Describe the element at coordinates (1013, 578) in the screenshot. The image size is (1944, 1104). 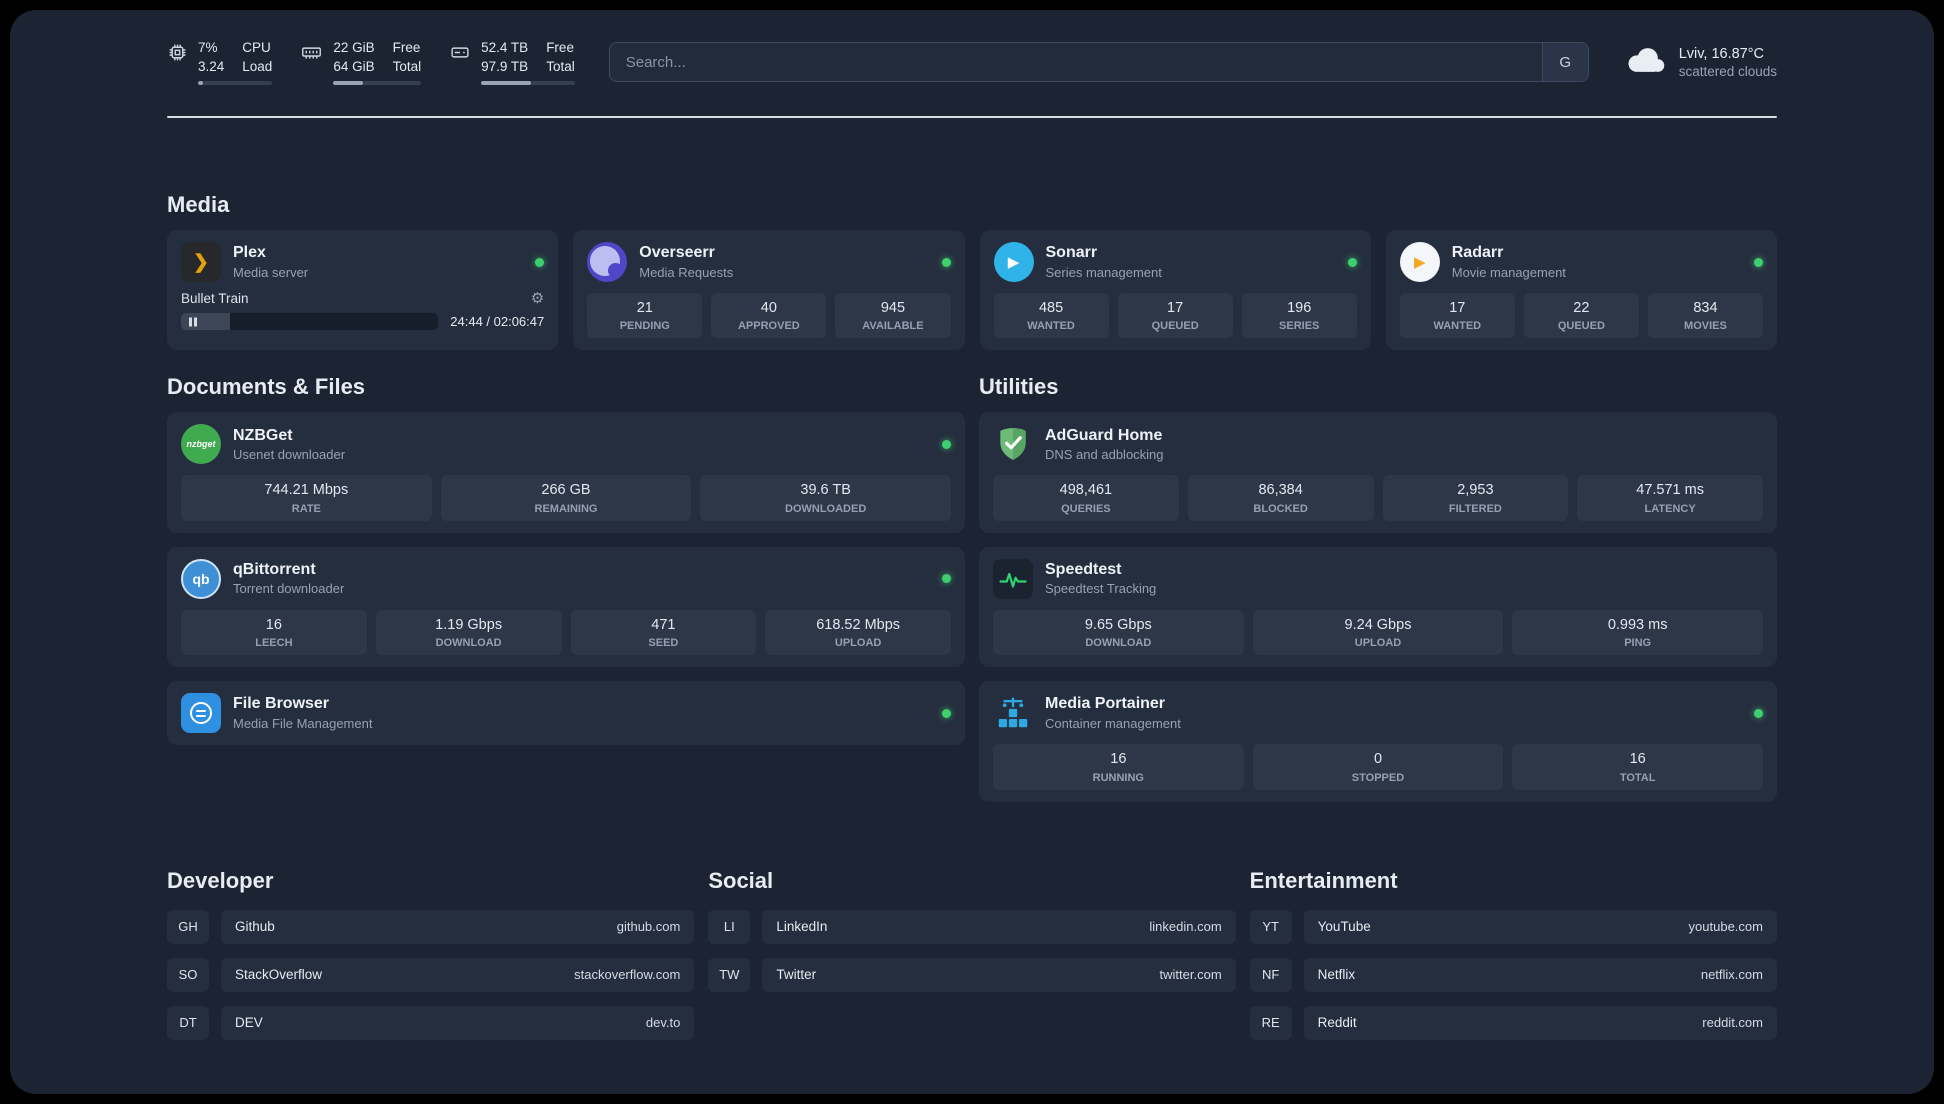
I see `speedtest-pulse-icon` at that location.